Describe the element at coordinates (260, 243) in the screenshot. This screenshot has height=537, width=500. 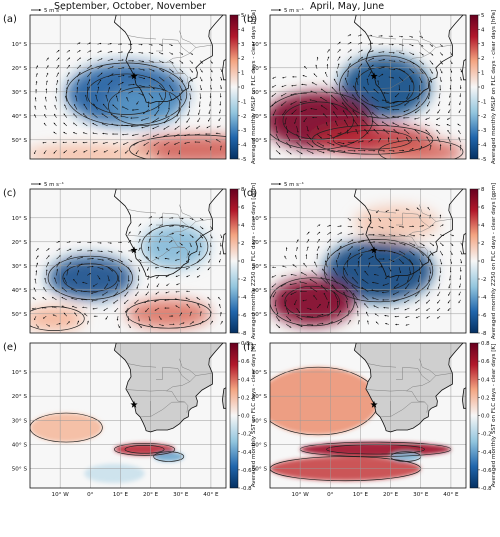
I see `ytick-label-d-1: 20° S` at that location.